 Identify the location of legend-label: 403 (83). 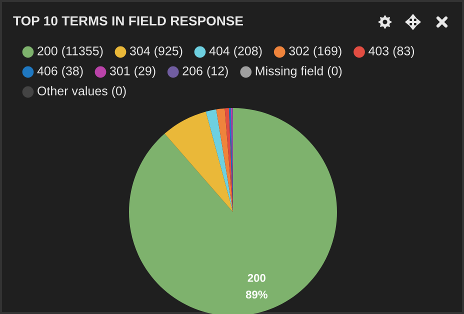
(391, 52).